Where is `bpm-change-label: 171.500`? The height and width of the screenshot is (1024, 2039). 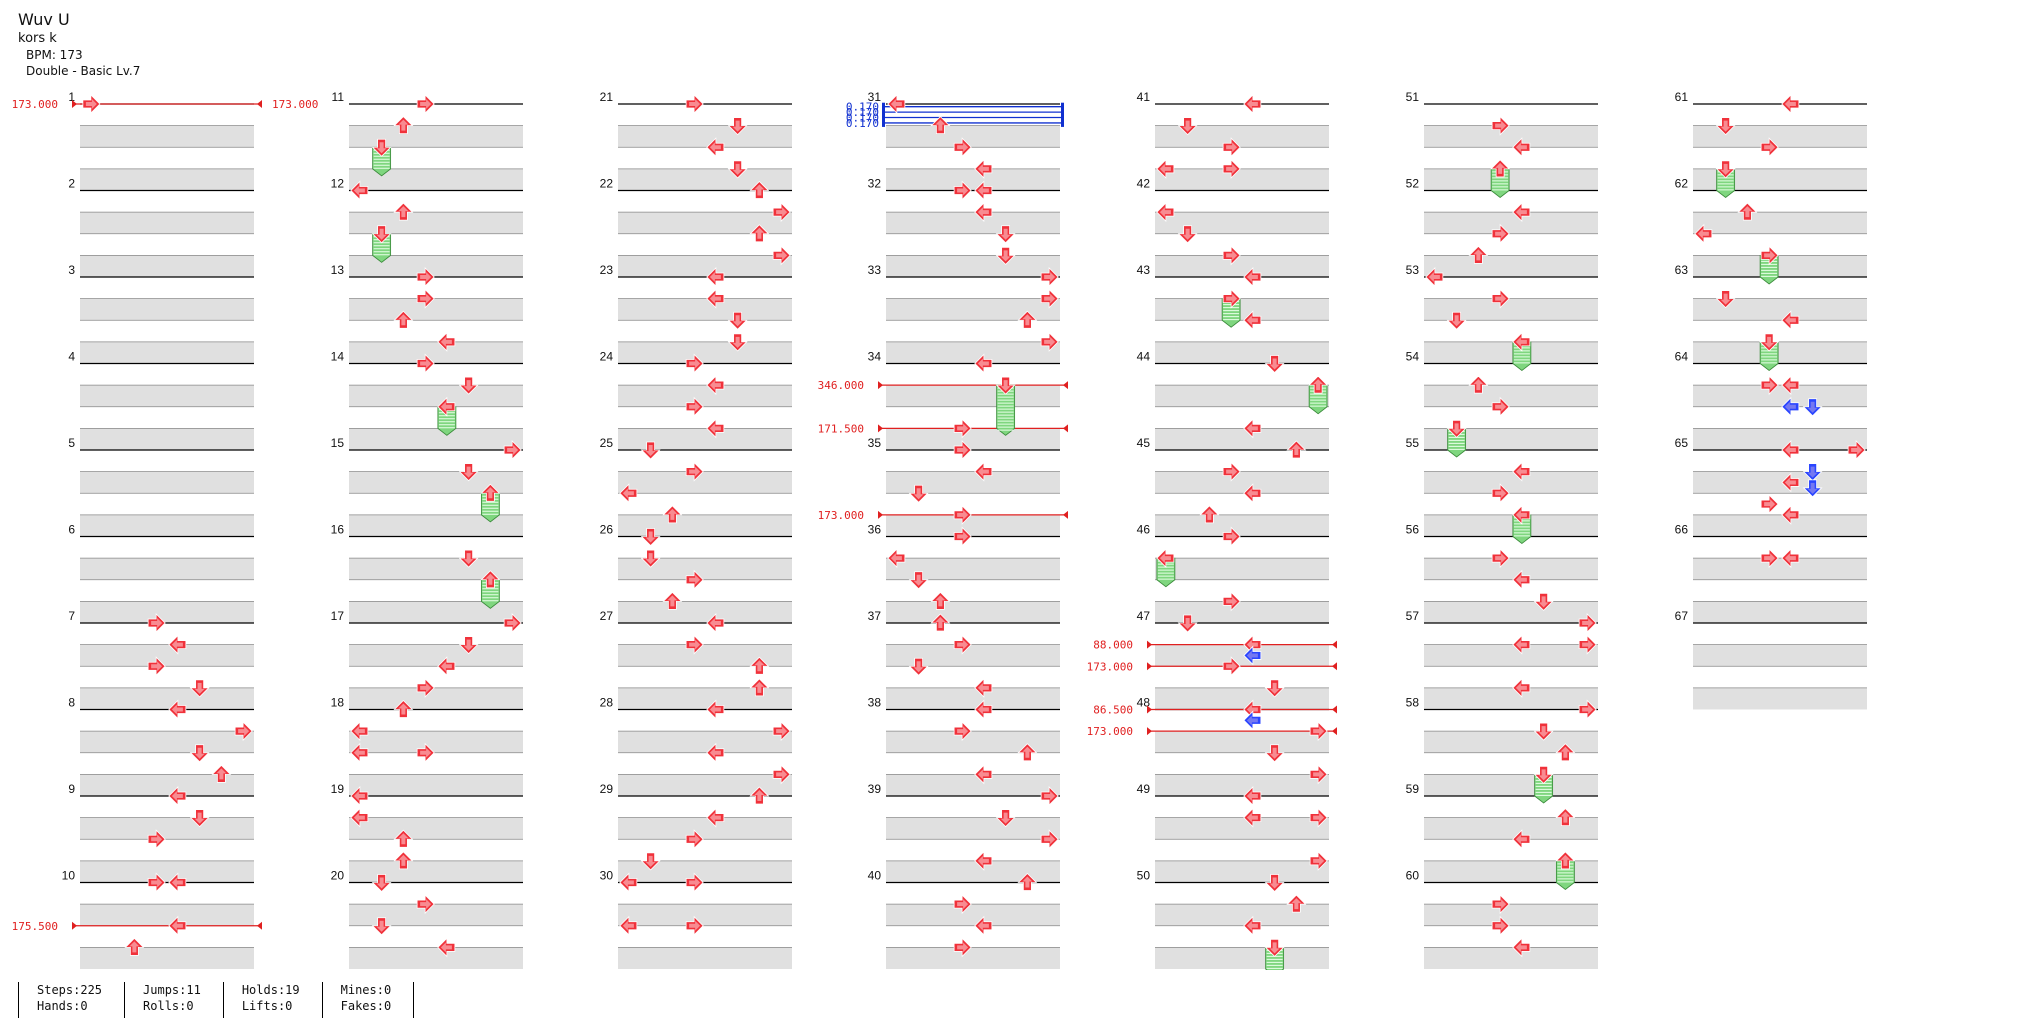
bpm-change-label: 171.500 is located at coordinates (841, 428).